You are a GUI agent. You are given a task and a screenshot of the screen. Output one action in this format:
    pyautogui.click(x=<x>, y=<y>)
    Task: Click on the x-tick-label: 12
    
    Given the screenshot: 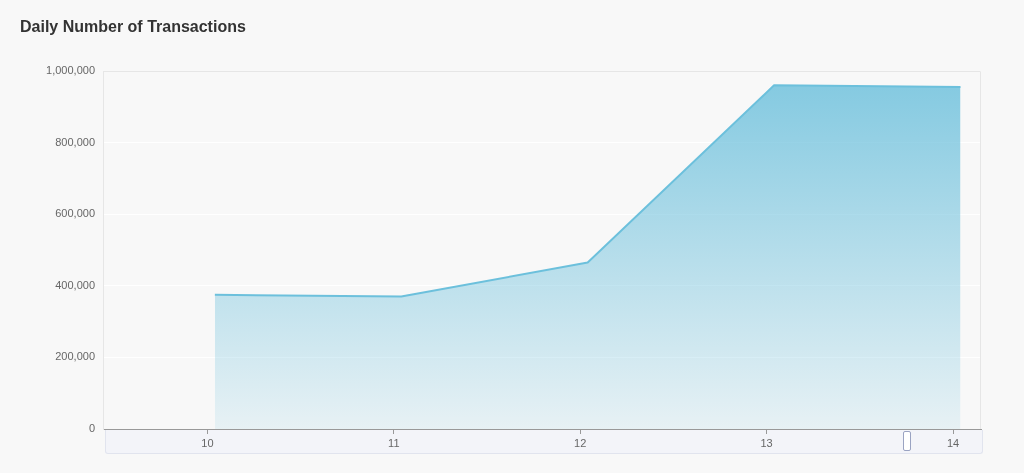 What is the action you would take?
    pyautogui.click(x=580, y=442)
    